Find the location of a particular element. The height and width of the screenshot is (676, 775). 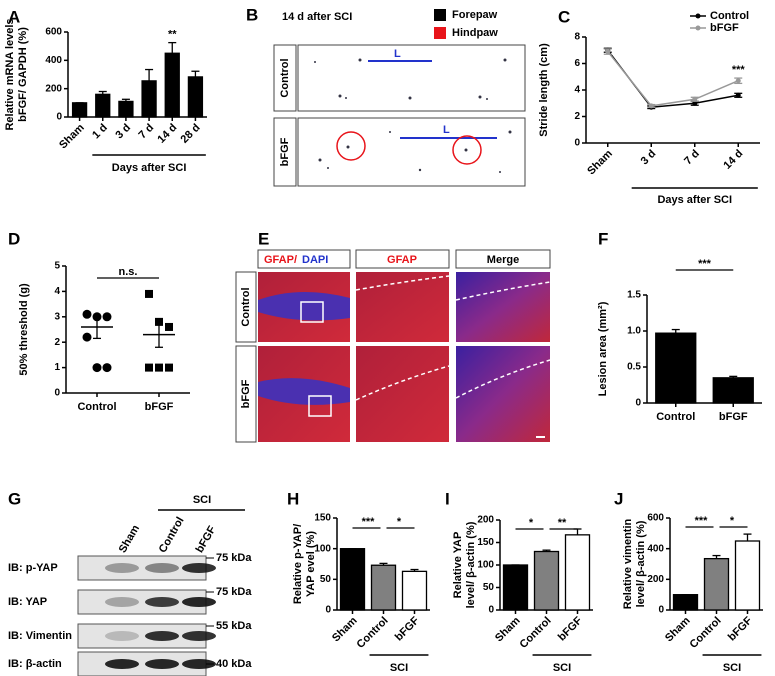

lane-label: Control is located at coordinates (172, 535).